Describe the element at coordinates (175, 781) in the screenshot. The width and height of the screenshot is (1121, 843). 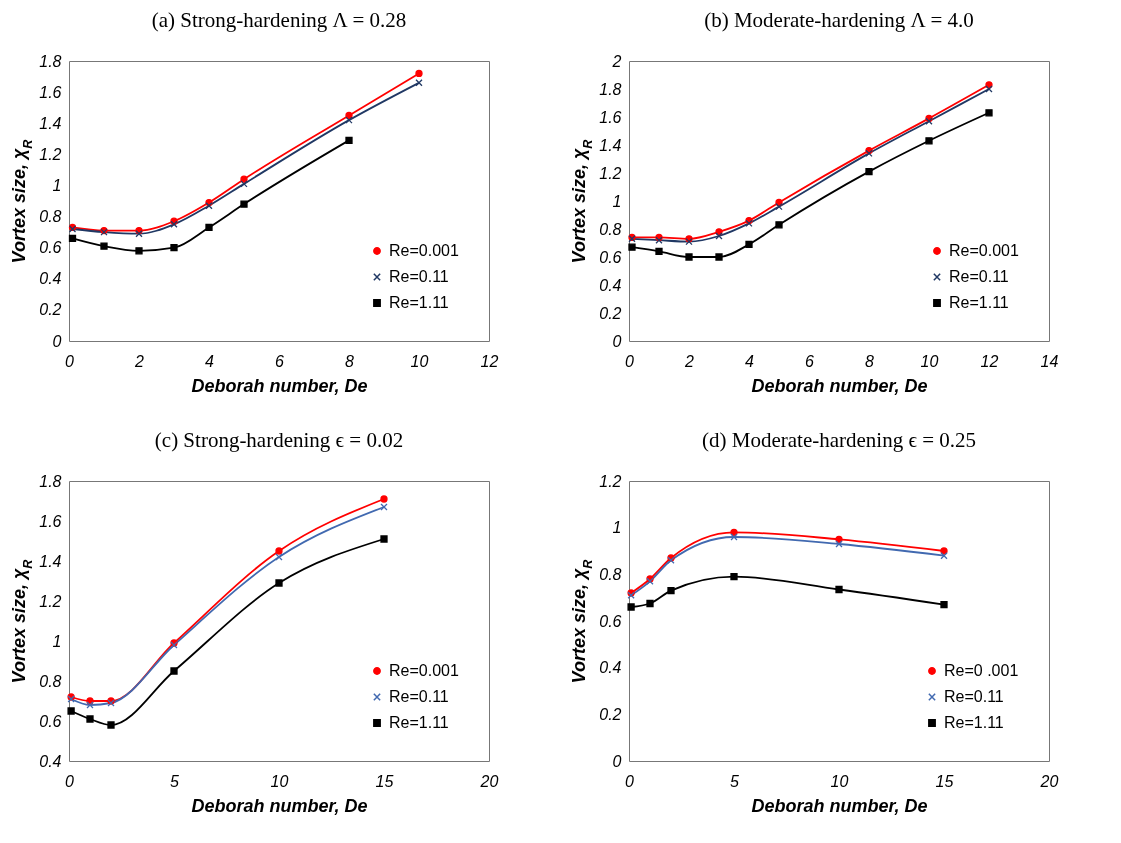
I see `x-tick-label: 5` at that location.